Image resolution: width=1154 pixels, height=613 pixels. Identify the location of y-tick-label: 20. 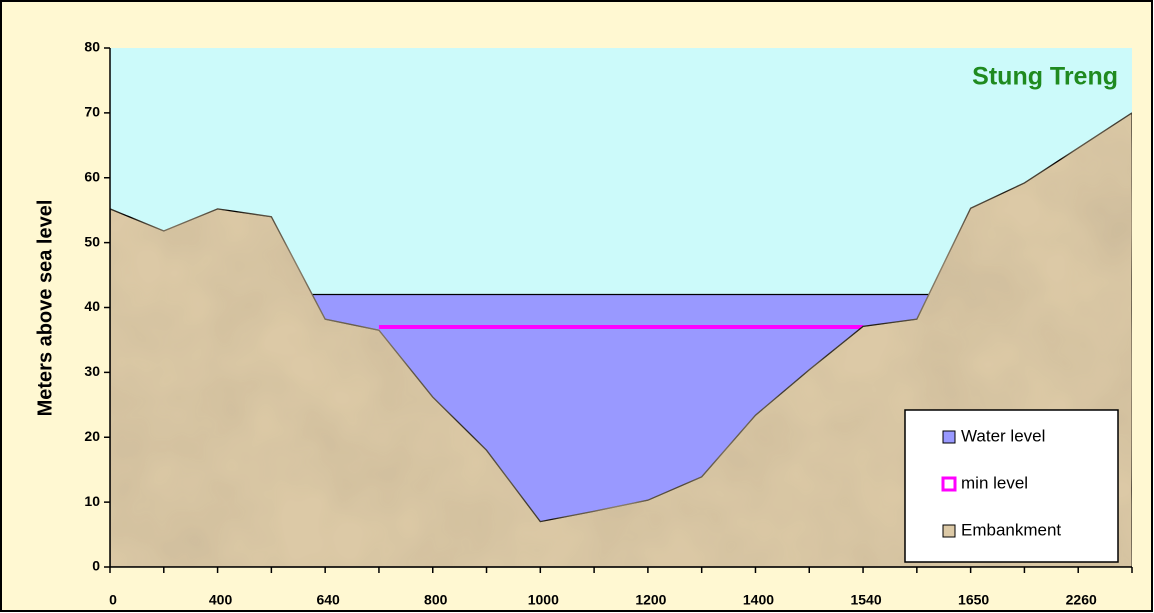
(92, 436).